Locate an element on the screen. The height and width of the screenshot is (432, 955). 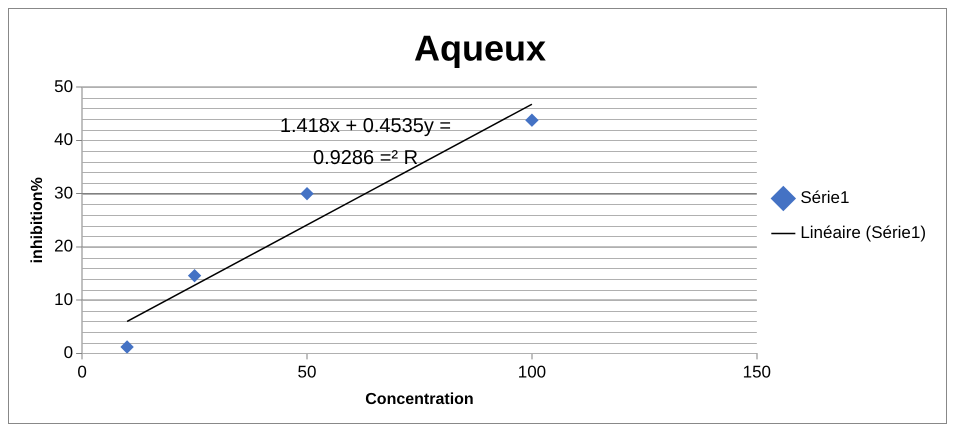
annotation: 1.418x + 0.4535y = 0.9286 =² R is located at coordinates (366, 142).